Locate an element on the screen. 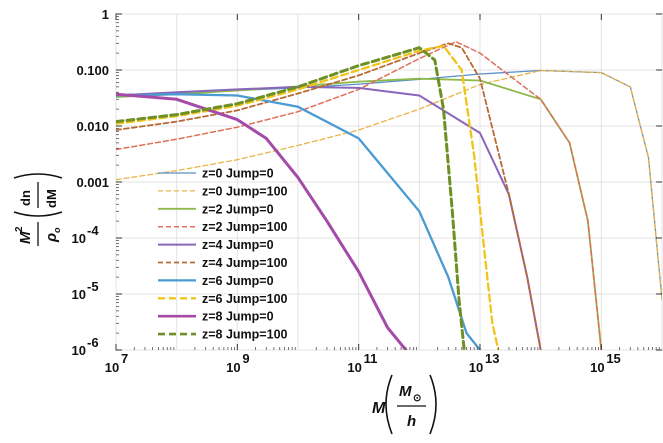  y-axis-label-dn: dn is located at coordinates (25, 198).